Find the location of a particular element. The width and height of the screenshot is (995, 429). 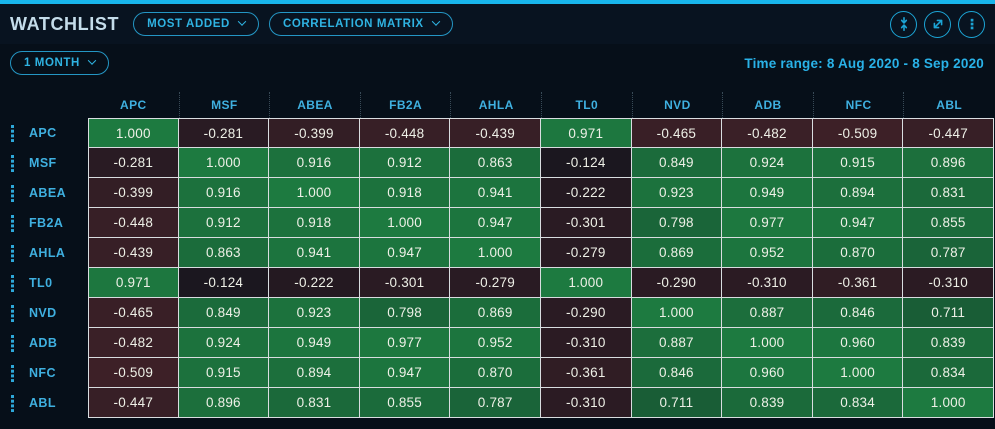

row-label-tl0: TL0 is located at coordinates (44, 283).